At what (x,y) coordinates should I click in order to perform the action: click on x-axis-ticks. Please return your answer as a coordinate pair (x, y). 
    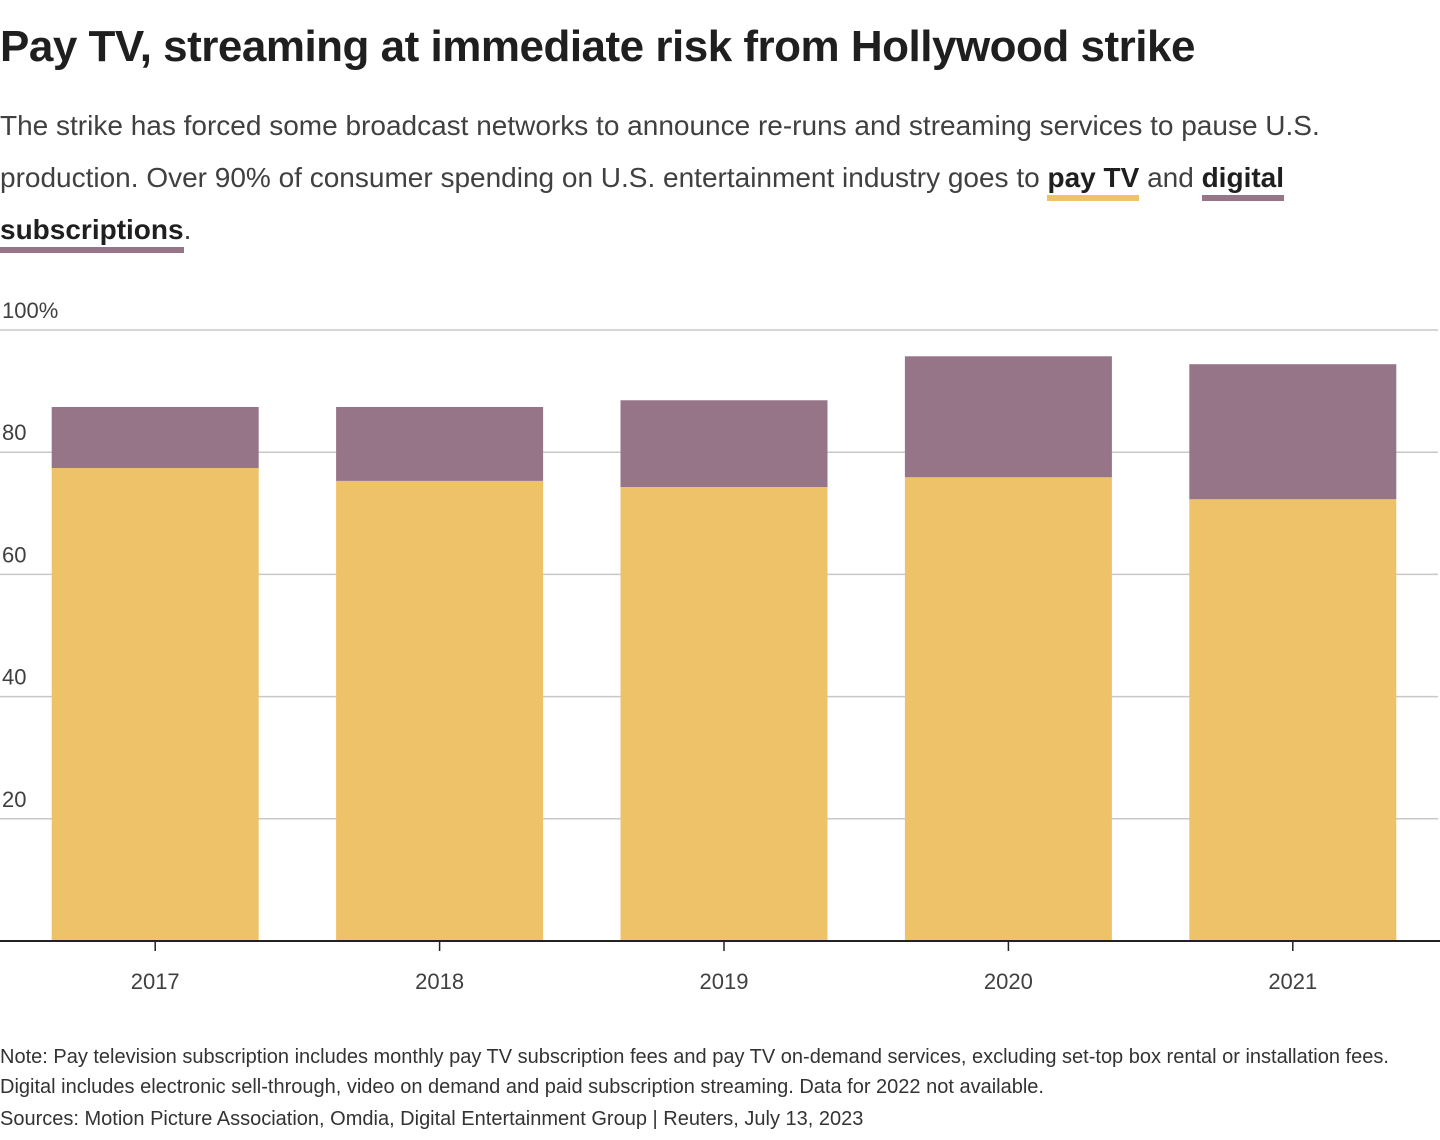
    Looking at the image, I should click on (724, 946).